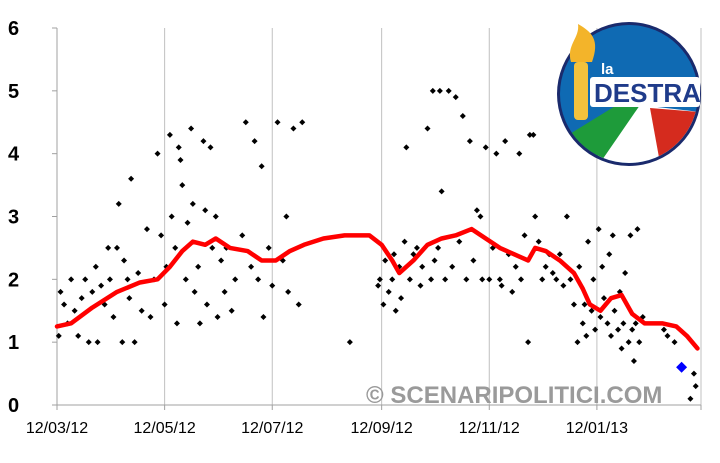  I want to click on result-marker, so click(682, 367).